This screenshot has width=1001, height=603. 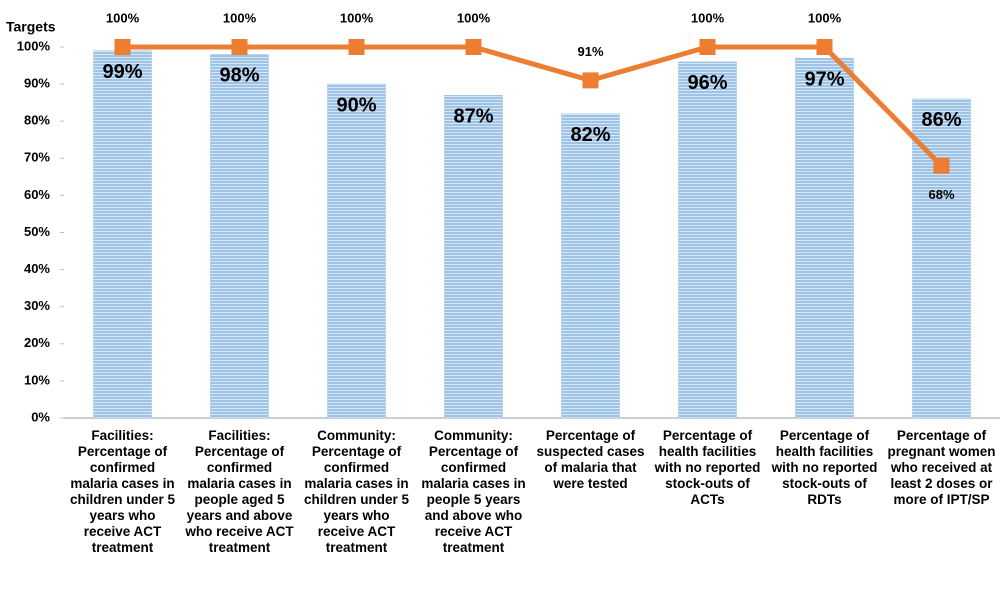 What do you see at coordinates (37, 83) in the screenshot?
I see `y-tick-label: 90%` at bounding box center [37, 83].